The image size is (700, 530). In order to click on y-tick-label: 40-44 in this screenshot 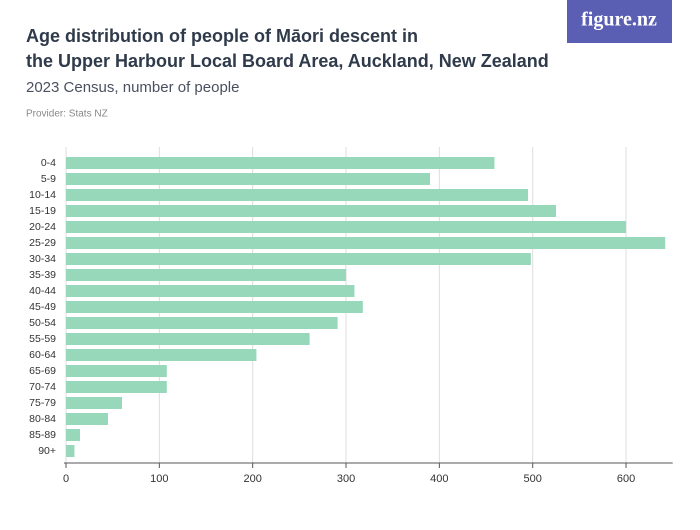, I will do `click(42, 291)`.